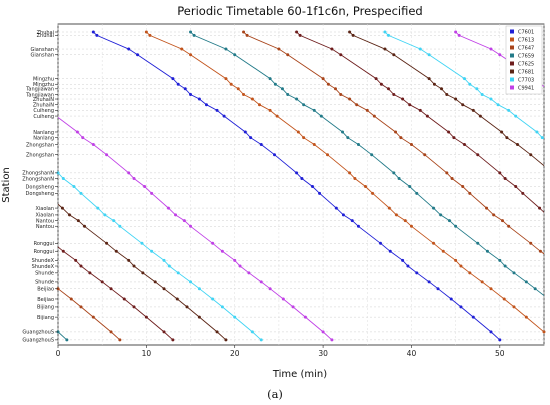  What do you see at coordinates (45, 308) in the screenshot?
I see `station-label: Bijiang` at bounding box center [45, 308].